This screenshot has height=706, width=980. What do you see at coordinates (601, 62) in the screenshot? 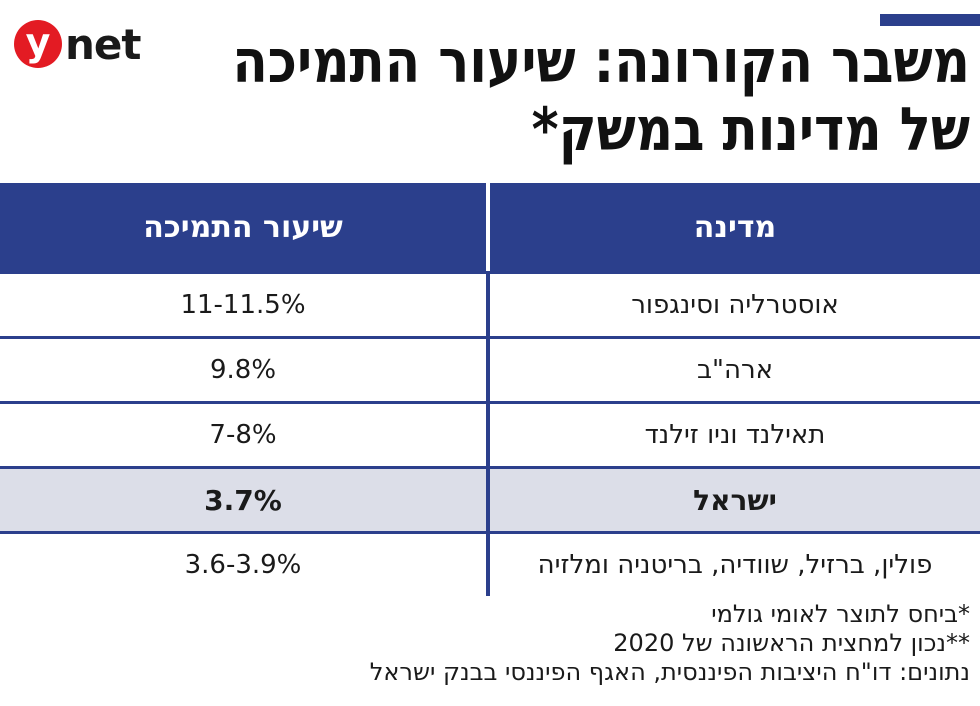
I see `title-line-1: משבר הקורונה: שיעור התמיכה` at bounding box center [601, 62].